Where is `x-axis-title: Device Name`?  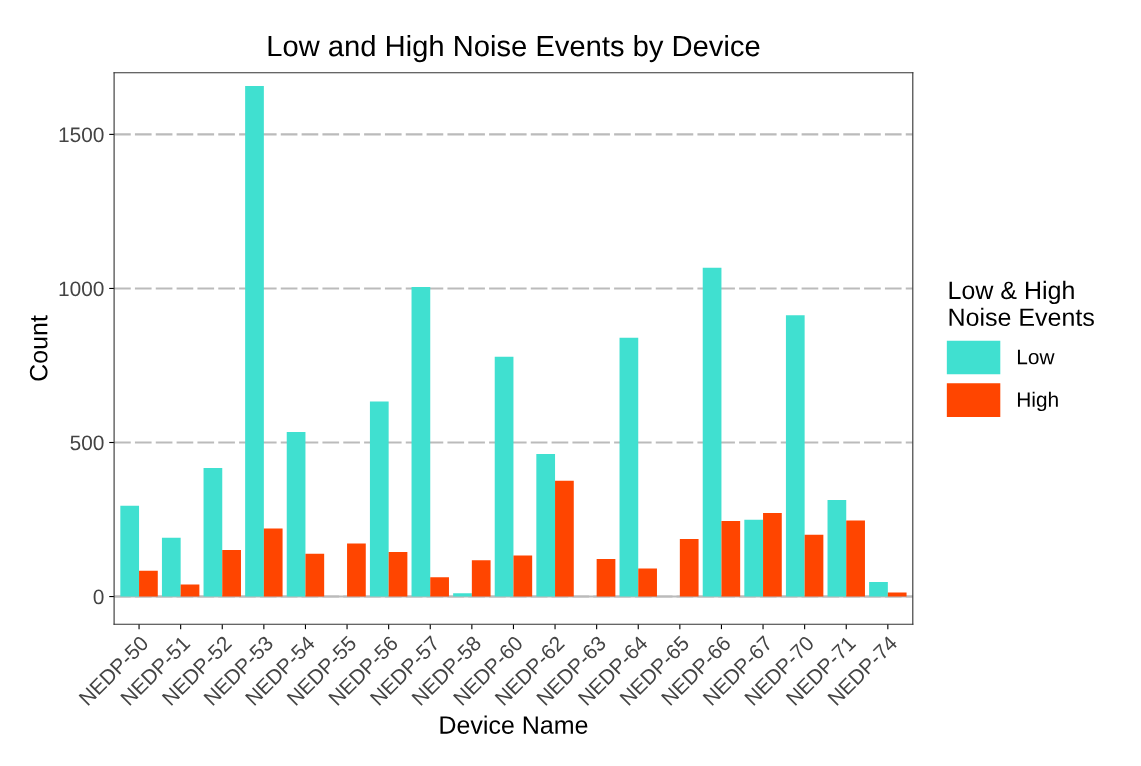 x-axis-title: Device Name is located at coordinates (514, 724).